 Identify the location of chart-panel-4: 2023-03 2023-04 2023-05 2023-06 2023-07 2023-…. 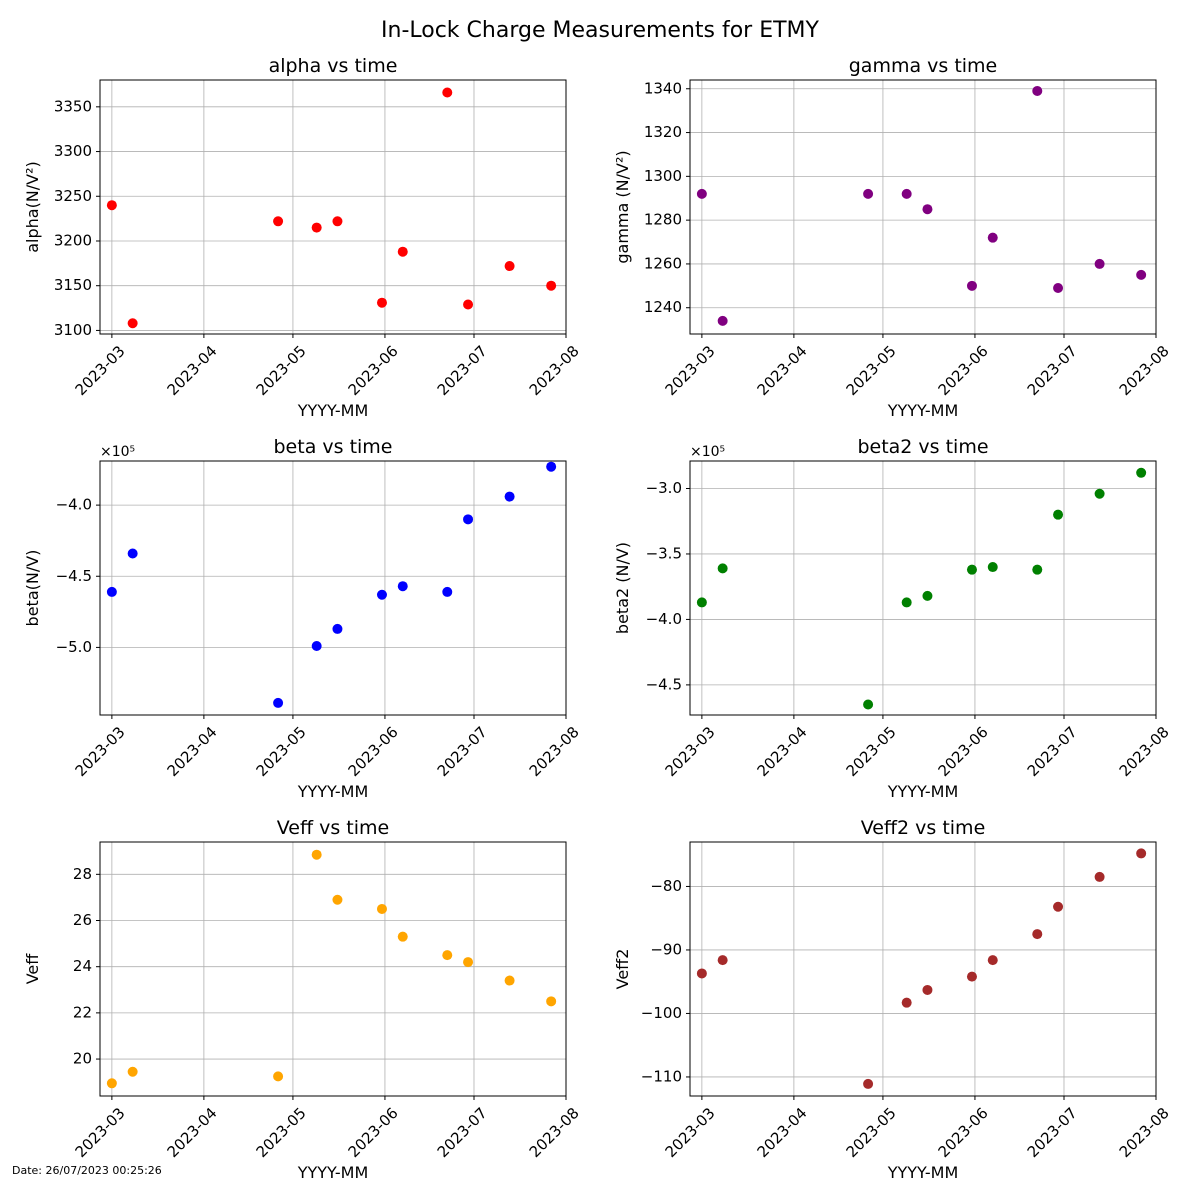
(303, 999).